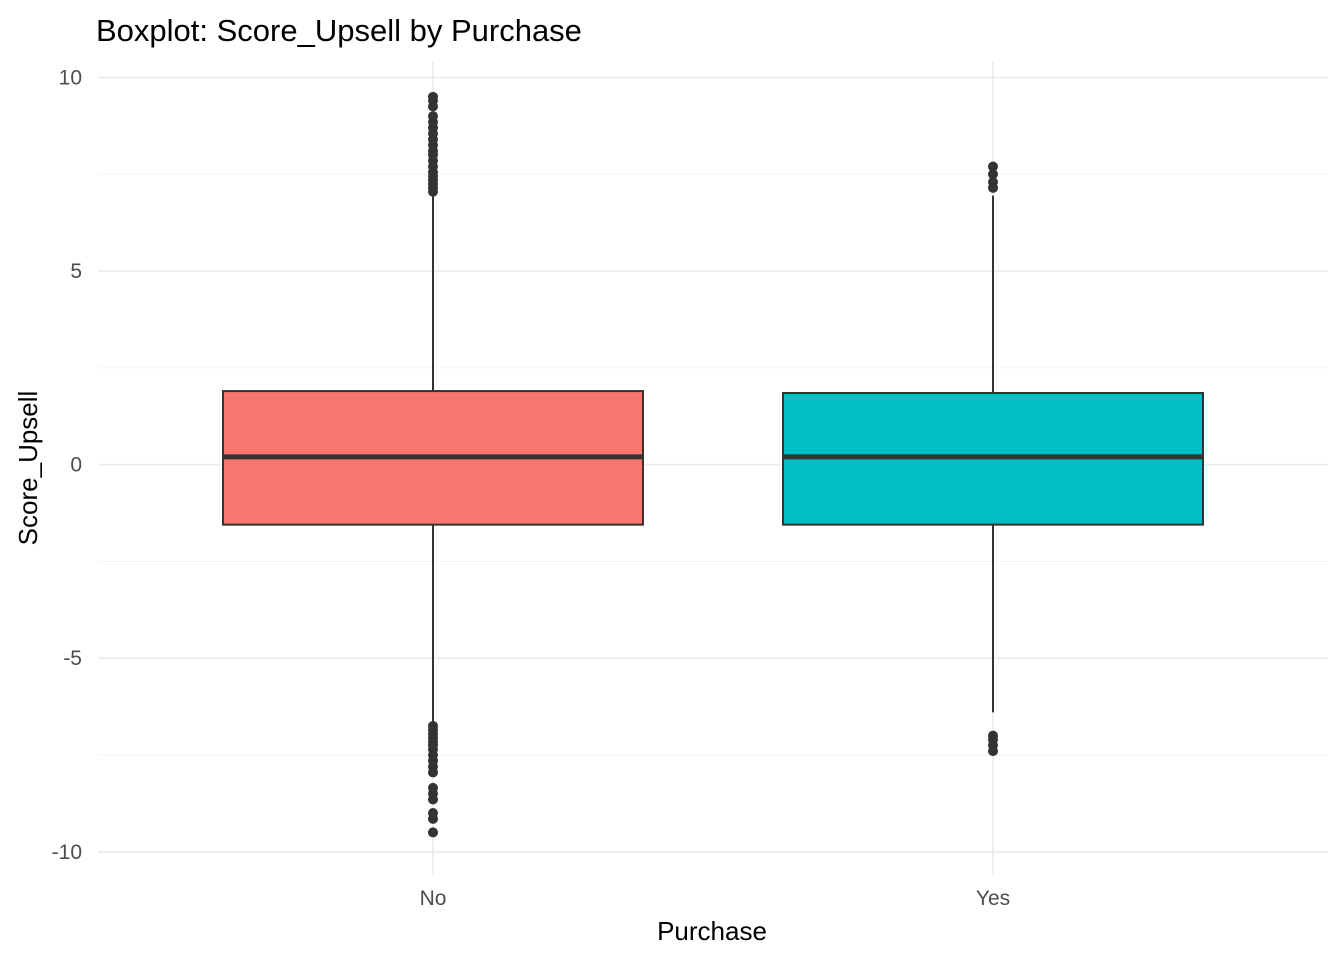  I want to click on y-tick-label: 10, so click(70, 77).